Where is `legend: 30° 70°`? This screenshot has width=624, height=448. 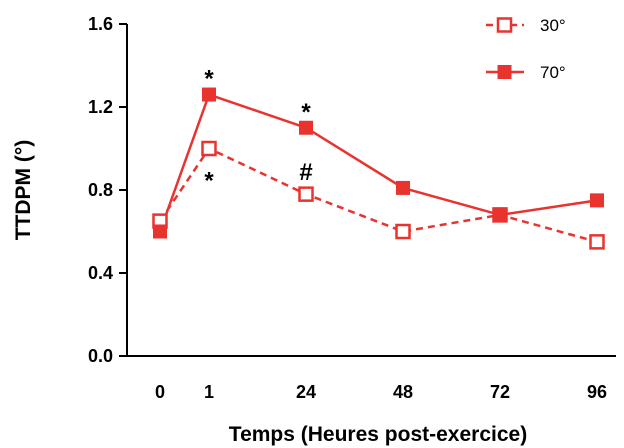 legend: 30° 70° is located at coordinates (526, 49).